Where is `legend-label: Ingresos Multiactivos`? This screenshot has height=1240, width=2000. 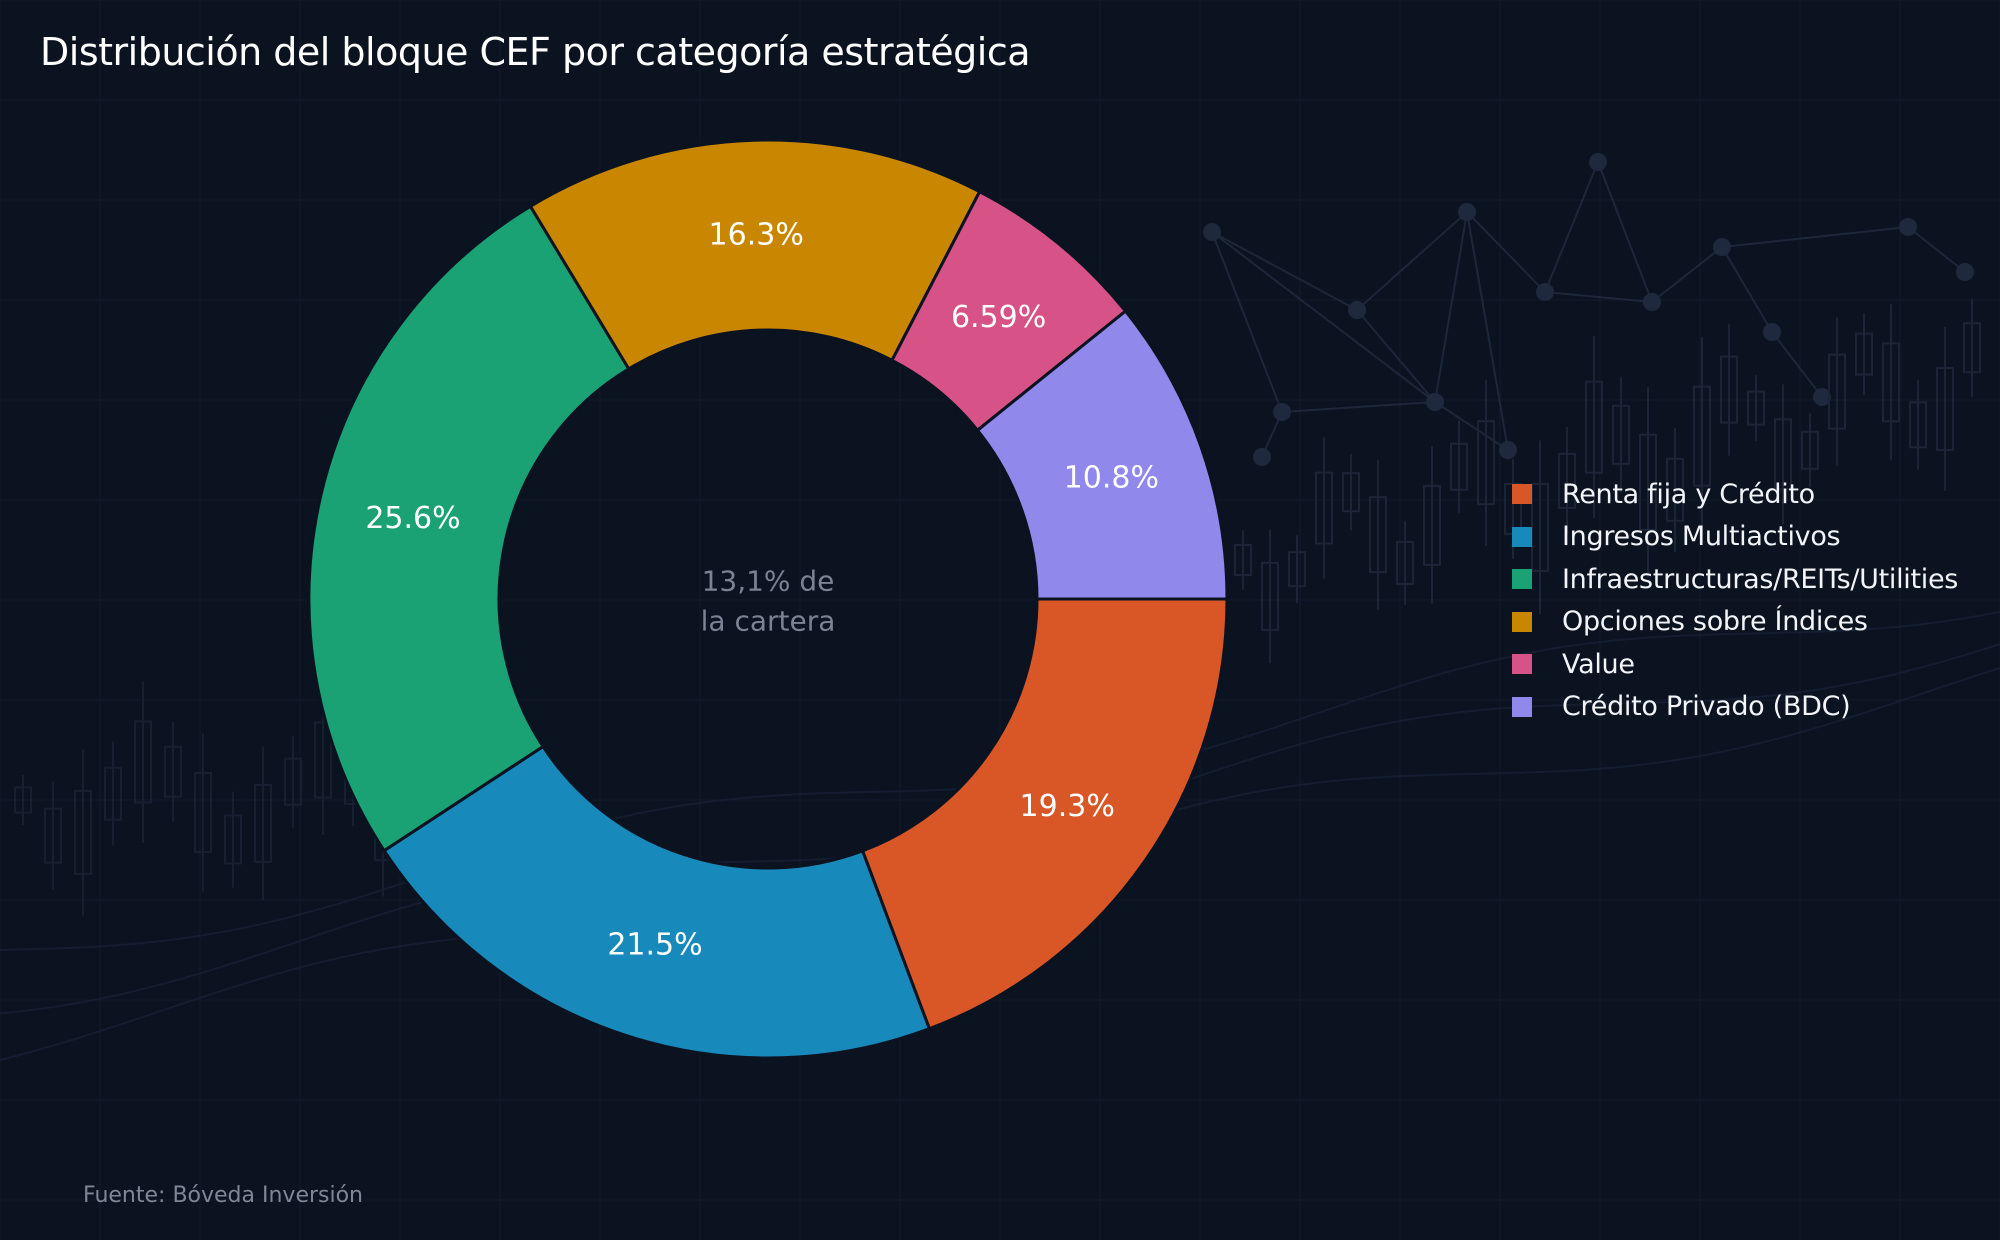 legend-label: Ingresos Multiactivos is located at coordinates (1701, 537).